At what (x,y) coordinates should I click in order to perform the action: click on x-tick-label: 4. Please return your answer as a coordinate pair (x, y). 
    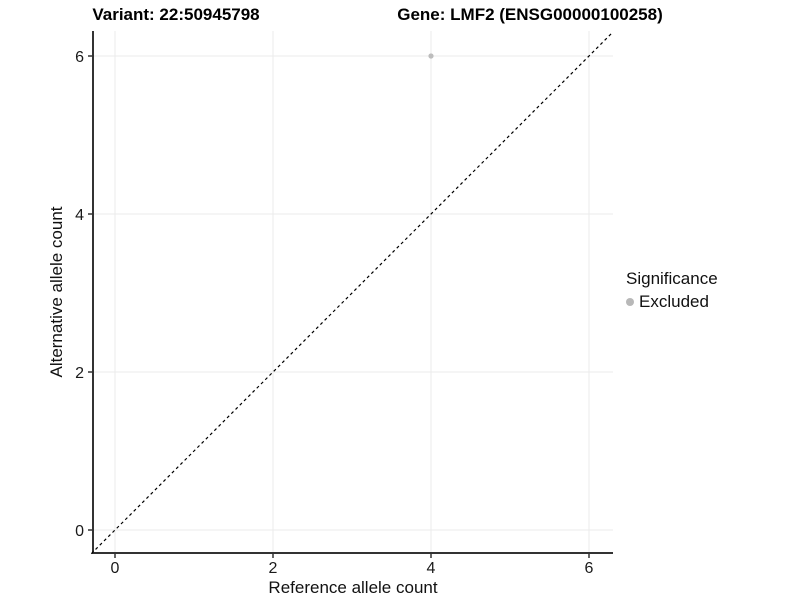
    Looking at the image, I should click on (431, 568).